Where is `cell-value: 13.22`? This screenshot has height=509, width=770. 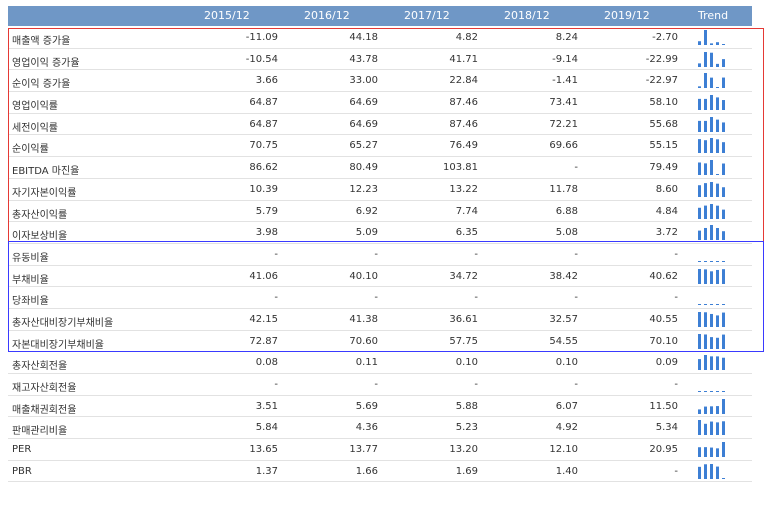
cell-value: 13.22 is located at coordinates (463, 189).